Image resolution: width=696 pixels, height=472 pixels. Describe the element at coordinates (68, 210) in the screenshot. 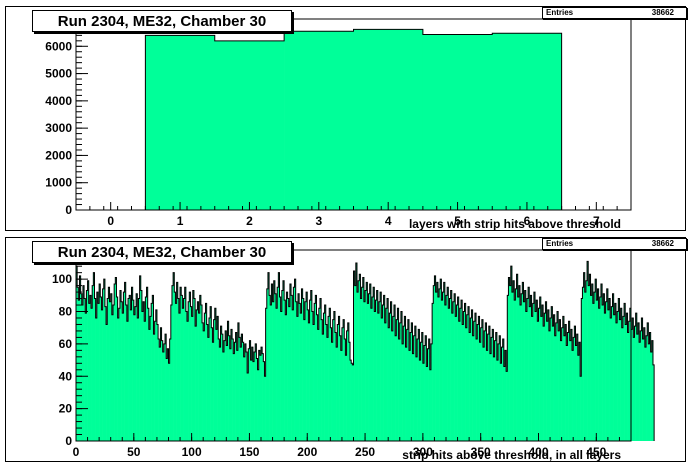

I see `top-y-tick-label: 0` at that location.